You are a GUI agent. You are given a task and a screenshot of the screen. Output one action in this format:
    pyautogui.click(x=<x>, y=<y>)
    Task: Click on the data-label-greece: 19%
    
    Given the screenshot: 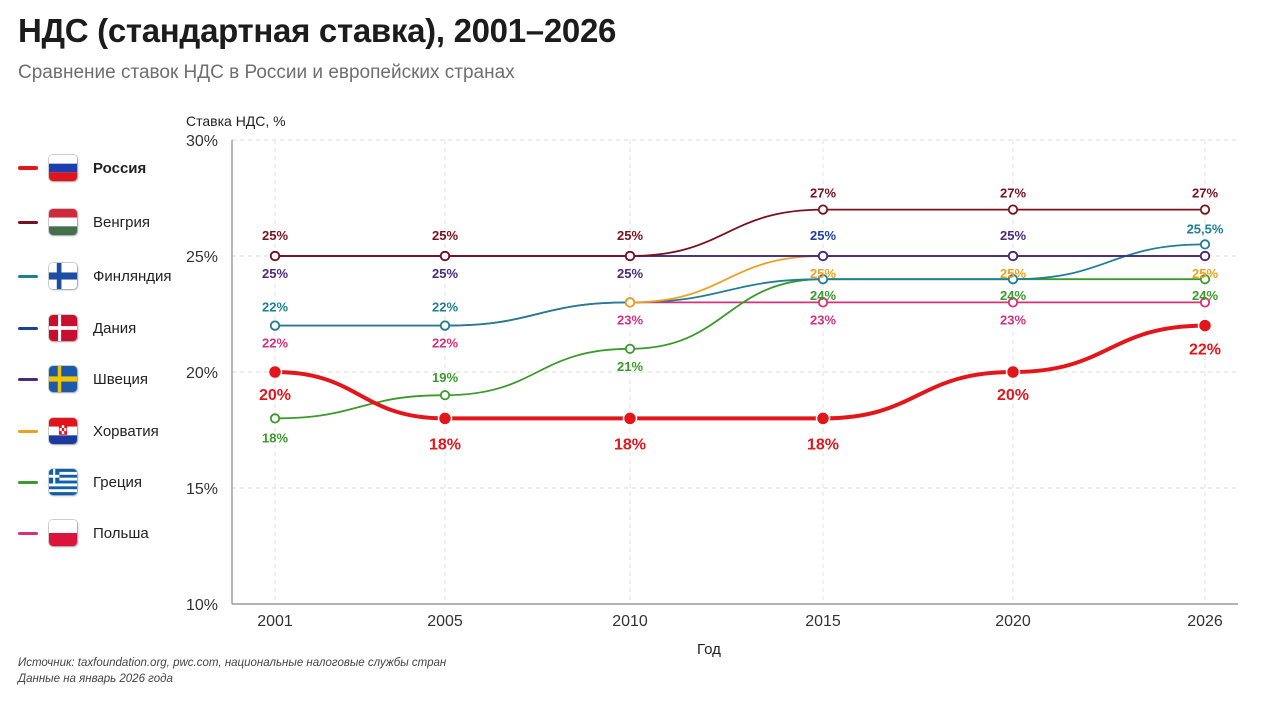 What is the action you would take?
    pyautogui.click(x=445, y=377)
    